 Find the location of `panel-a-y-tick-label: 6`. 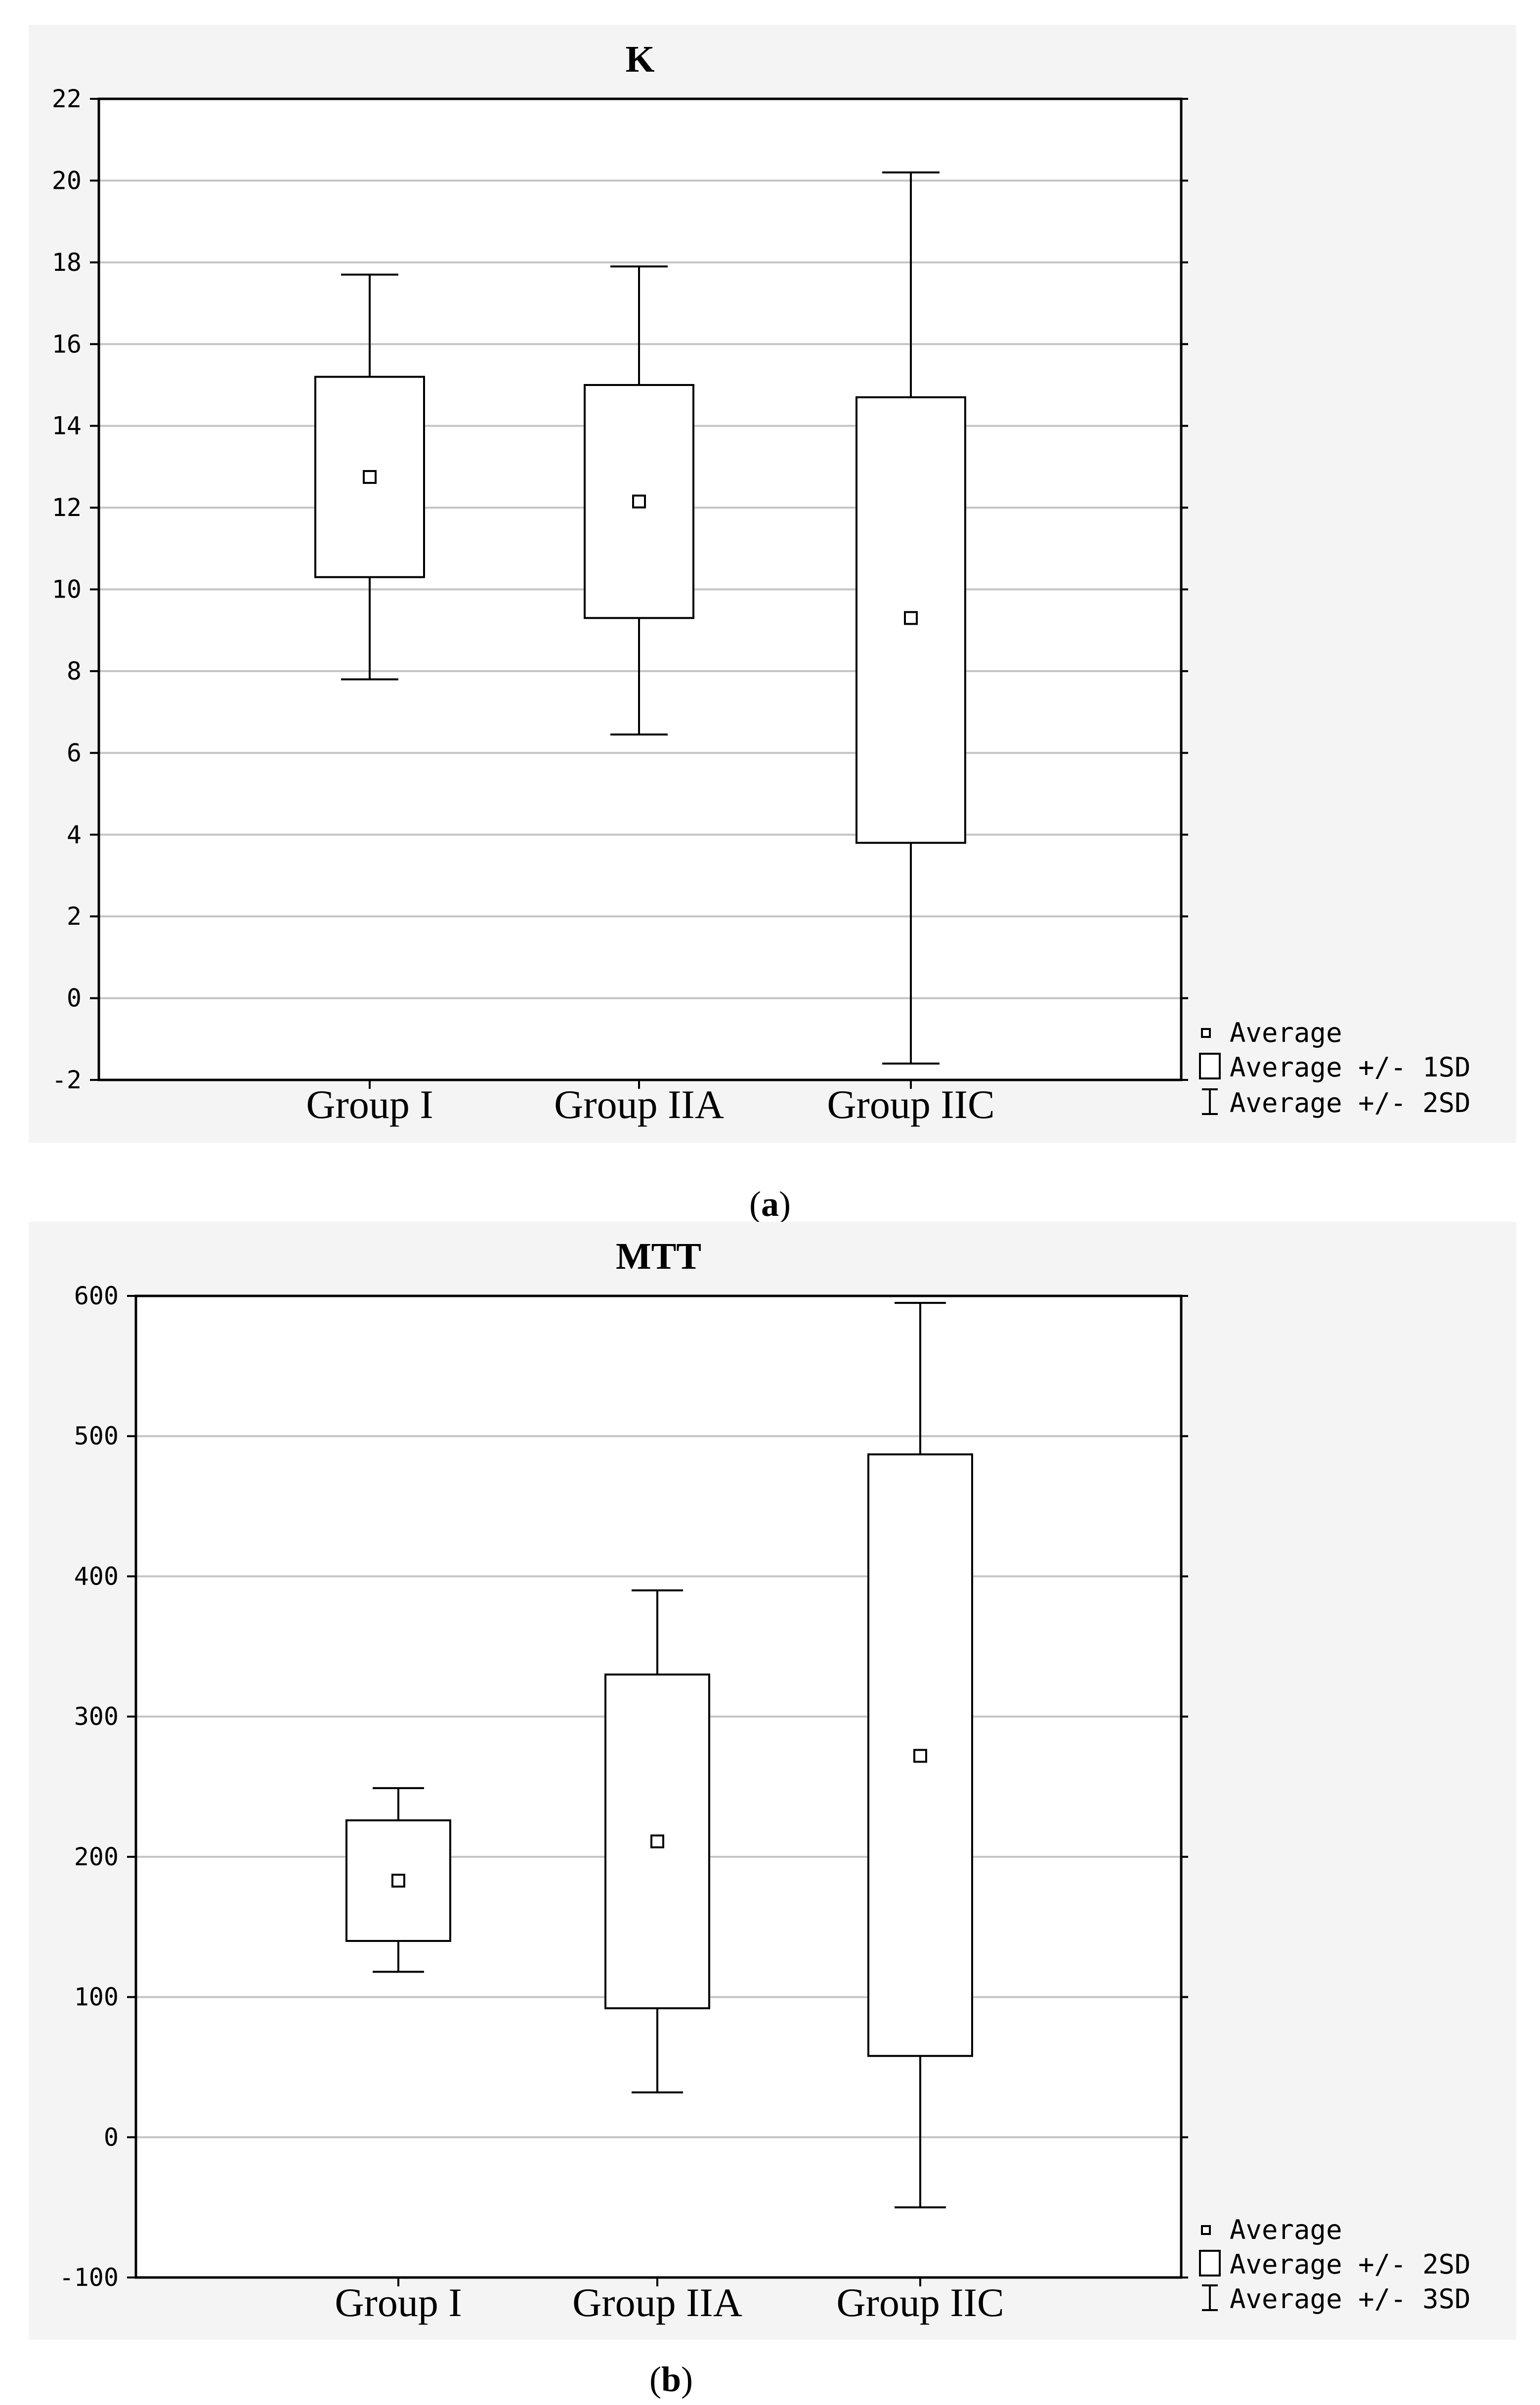

panel-a-y-tick-label: 6 is located at coordinates (74, 752).